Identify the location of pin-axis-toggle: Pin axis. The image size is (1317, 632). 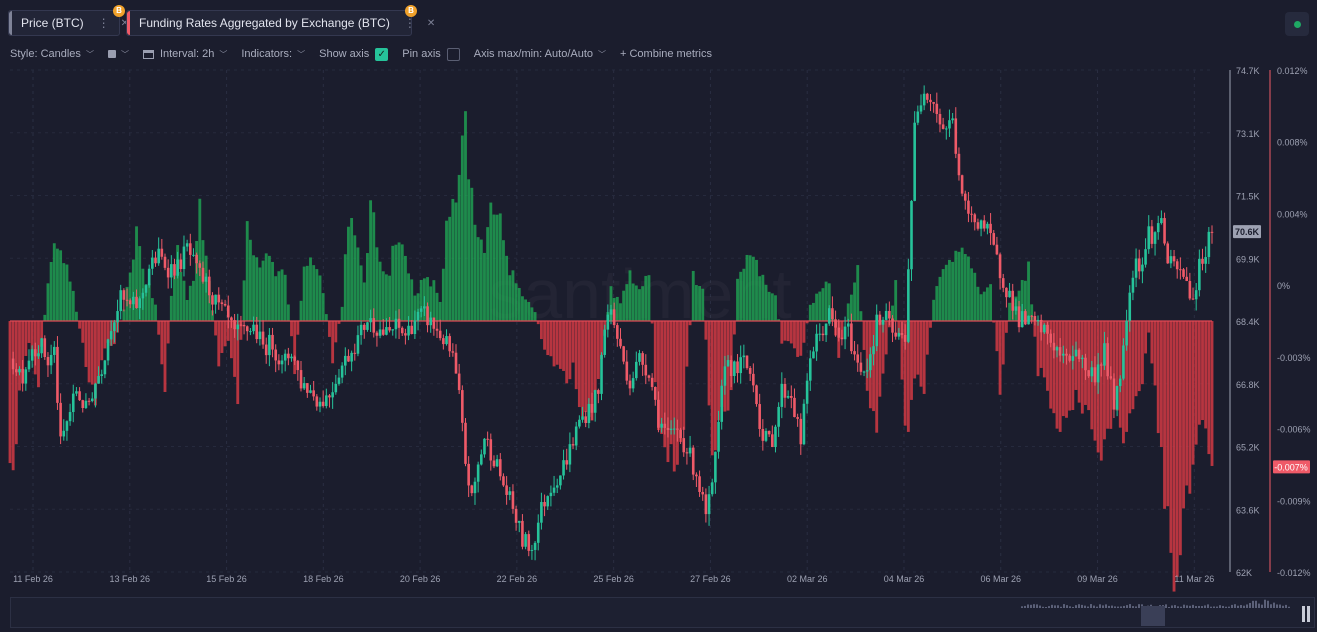
(431, 54).